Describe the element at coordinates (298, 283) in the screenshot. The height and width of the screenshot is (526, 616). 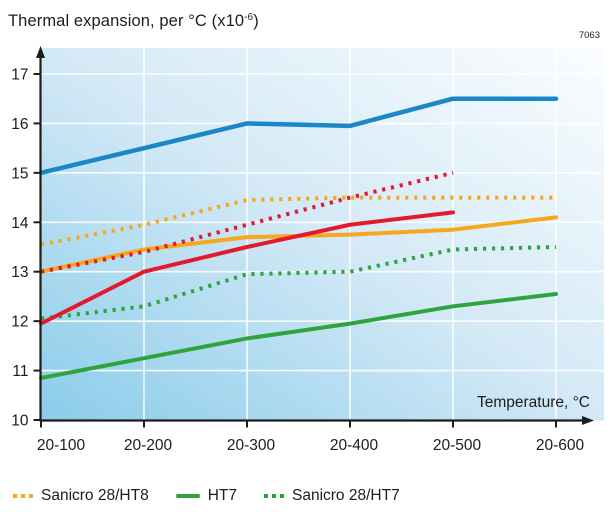
I see `series-green-dotted` at that location.